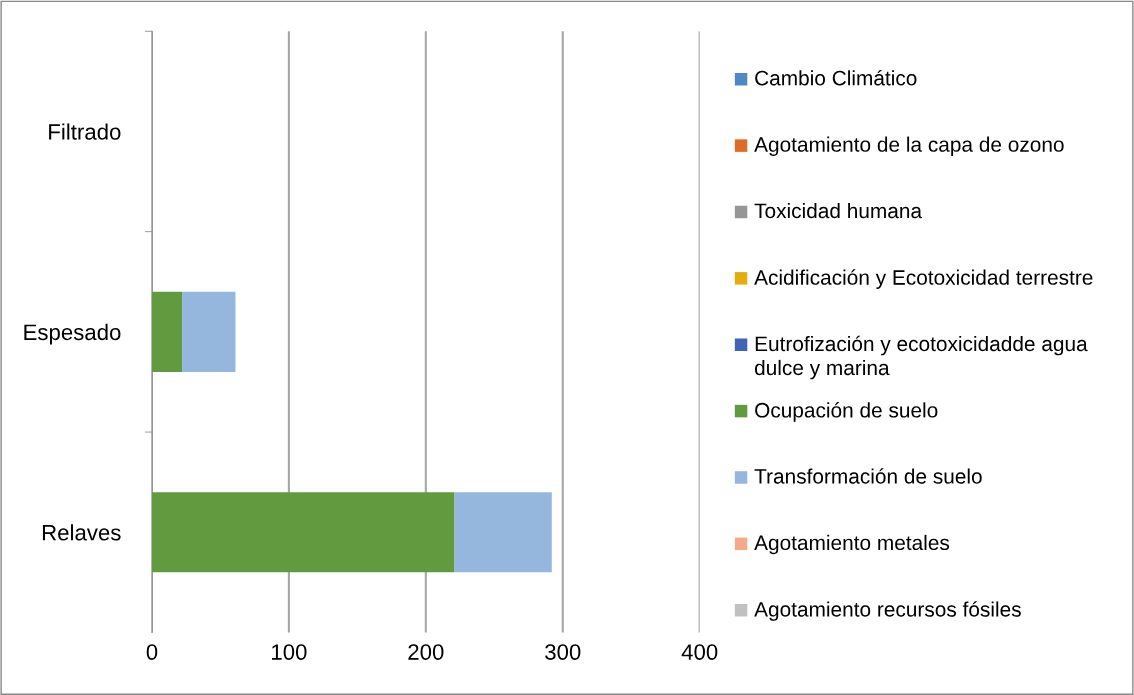  Describe the element at coordinates (868, 476) in the screenshot. I see `legend-label: Transformación de suelo` at that location.